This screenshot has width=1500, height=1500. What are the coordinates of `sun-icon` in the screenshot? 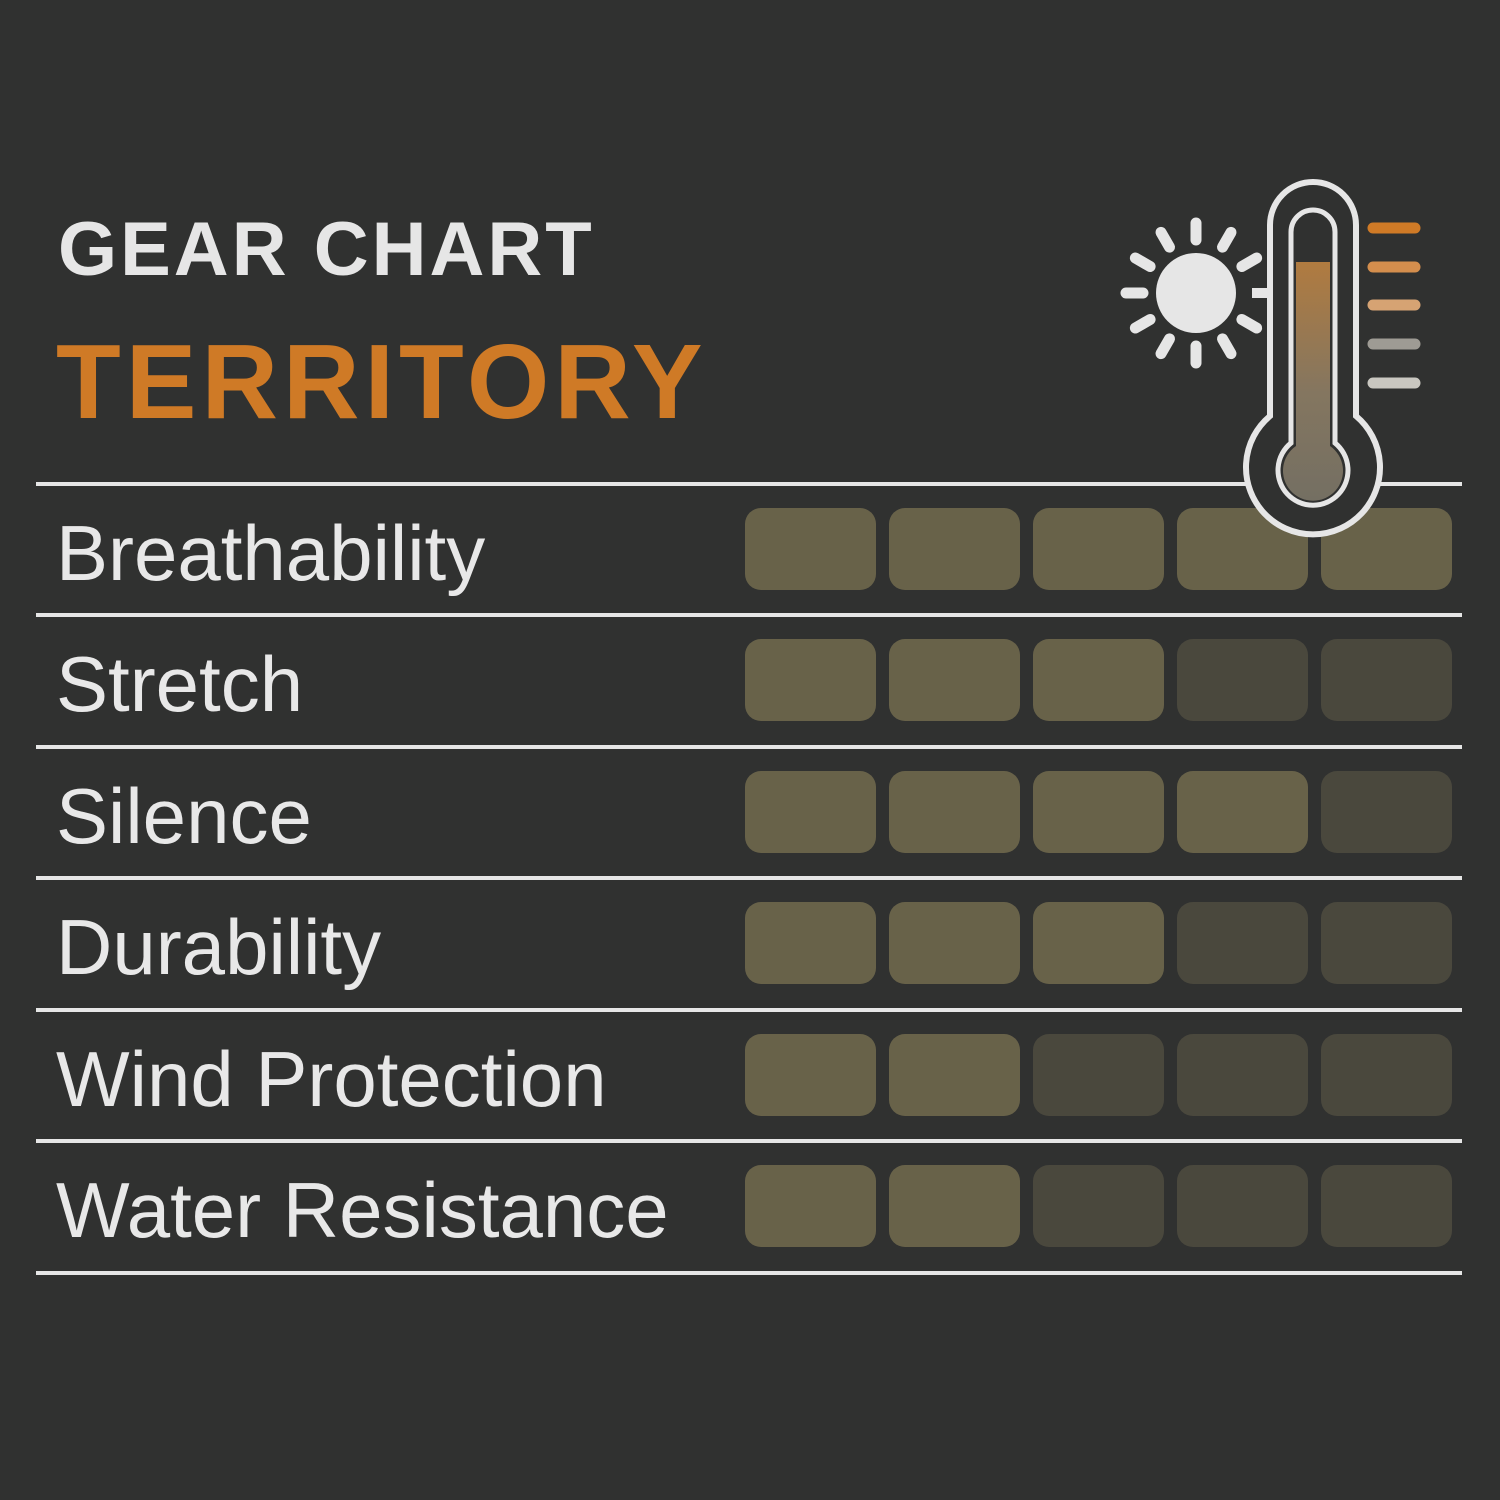 It's located at (1195, 293).